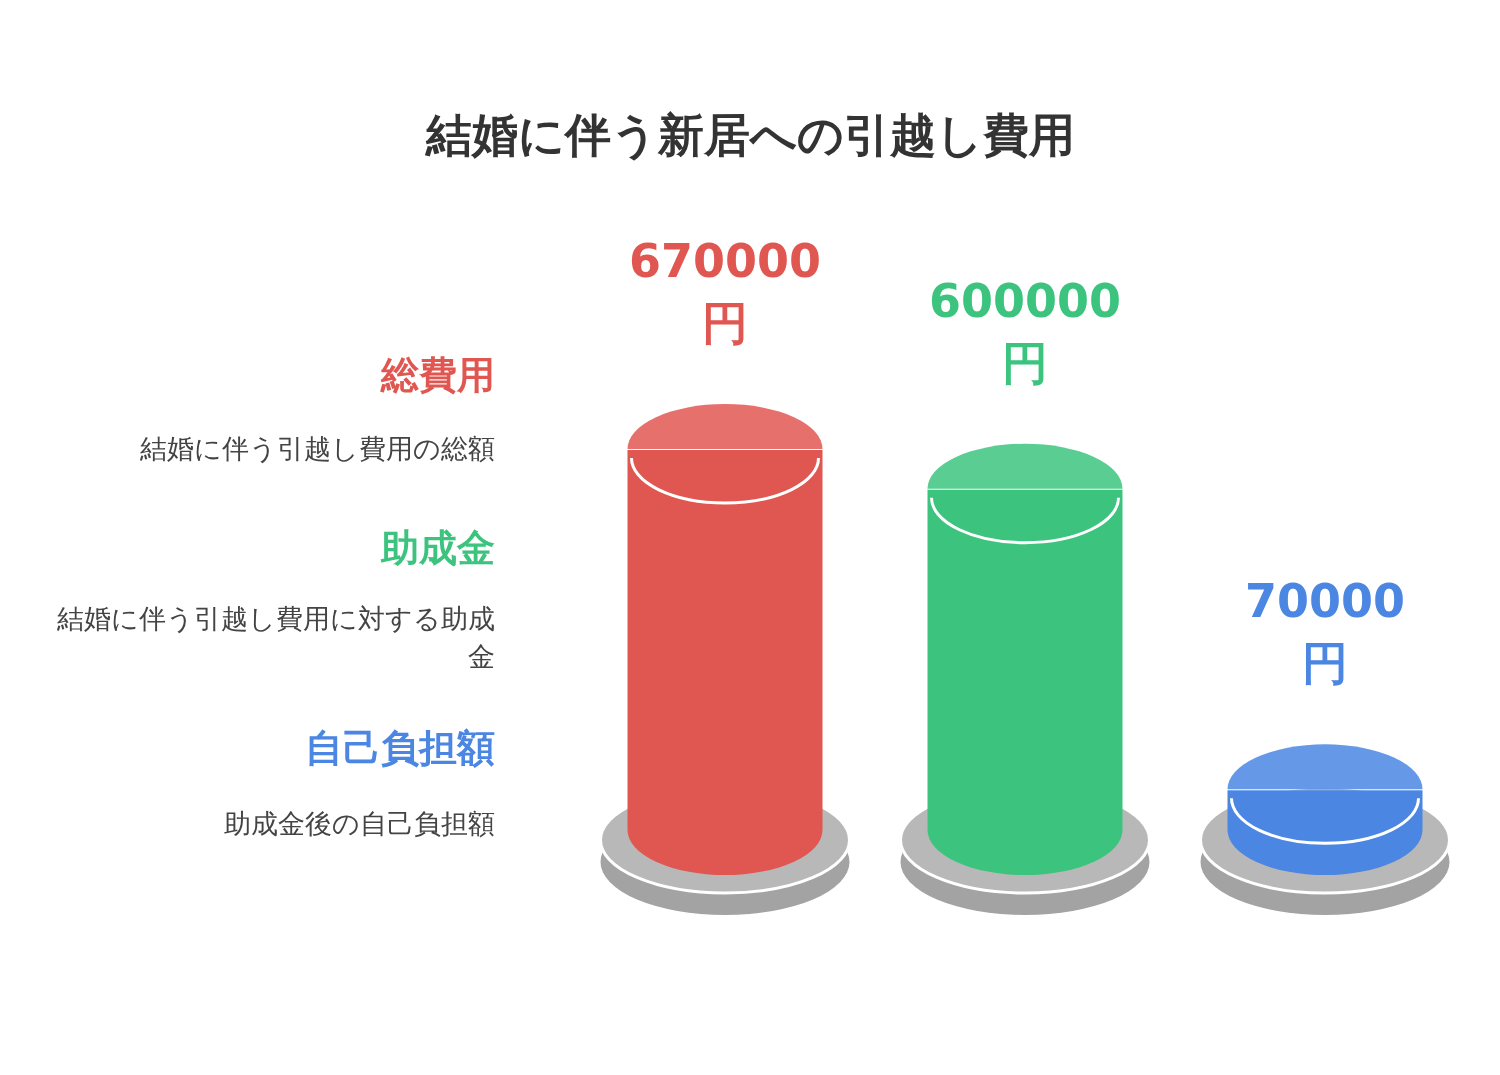 This screenshot has height=1075, width=1500. I want to click on text: 助成金後の自己負担額, so click(359, 824).